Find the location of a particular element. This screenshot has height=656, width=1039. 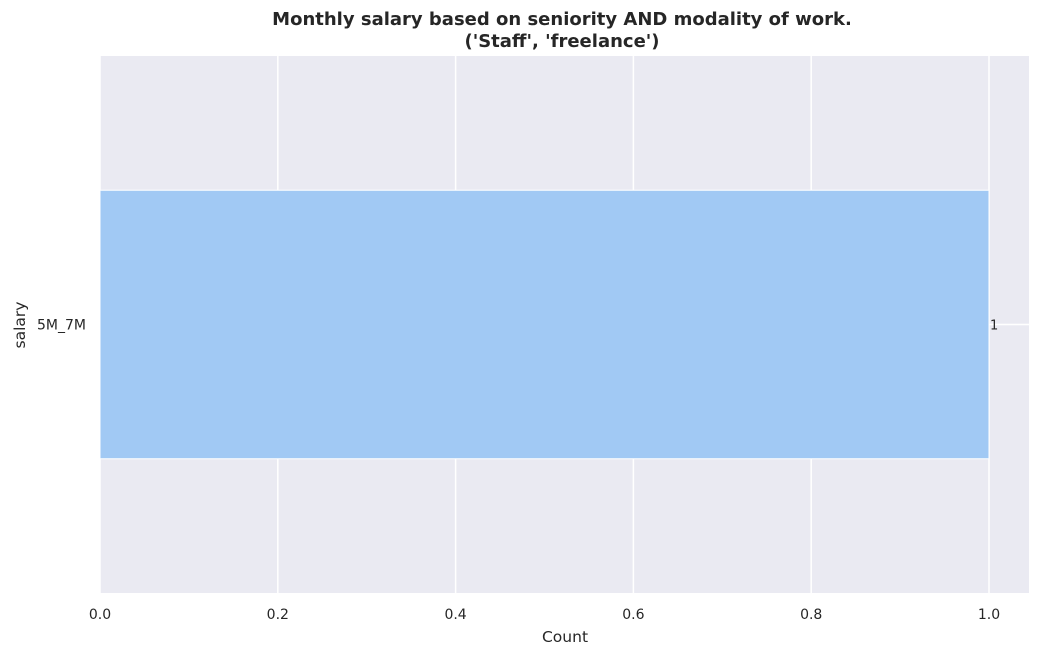

x-tick-label: 1.0 is located at coordinates (989, 615).